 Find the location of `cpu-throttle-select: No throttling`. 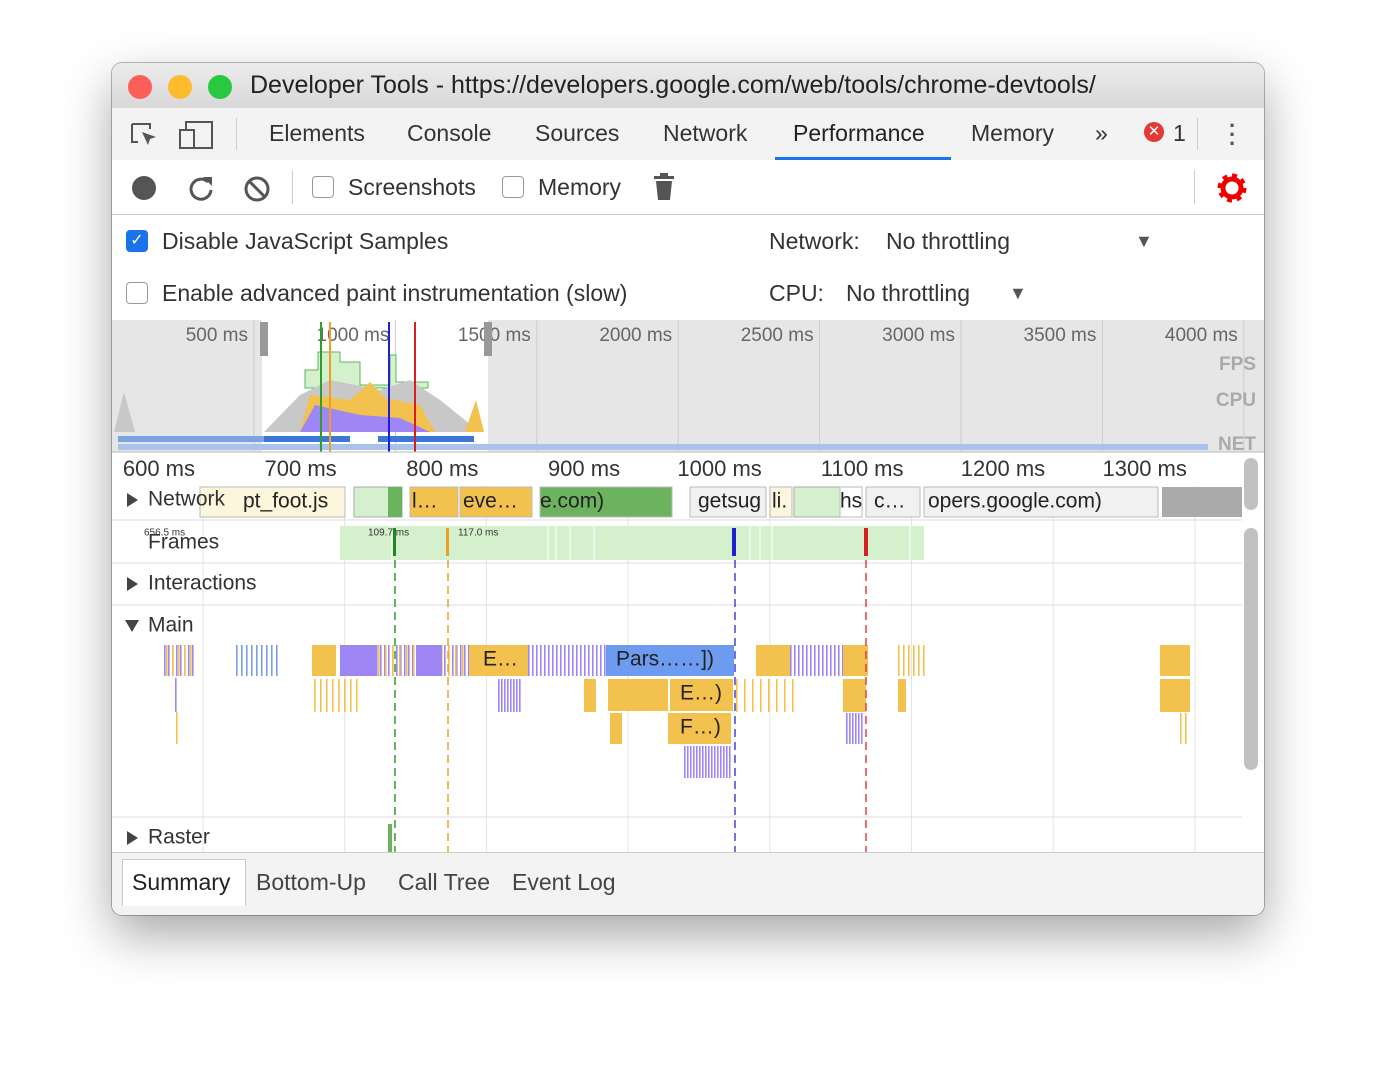

cpu-throttle-select: No throttling is located at coordinates (908, 293).